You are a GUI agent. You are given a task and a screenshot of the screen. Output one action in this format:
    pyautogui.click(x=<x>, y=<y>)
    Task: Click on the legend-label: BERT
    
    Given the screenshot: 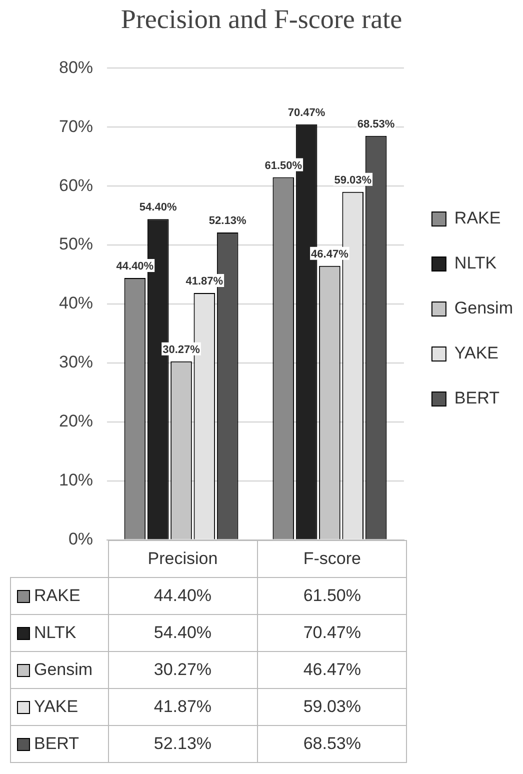 What is the action you would take?
    pyautogui.click(x=477, y=398)
    